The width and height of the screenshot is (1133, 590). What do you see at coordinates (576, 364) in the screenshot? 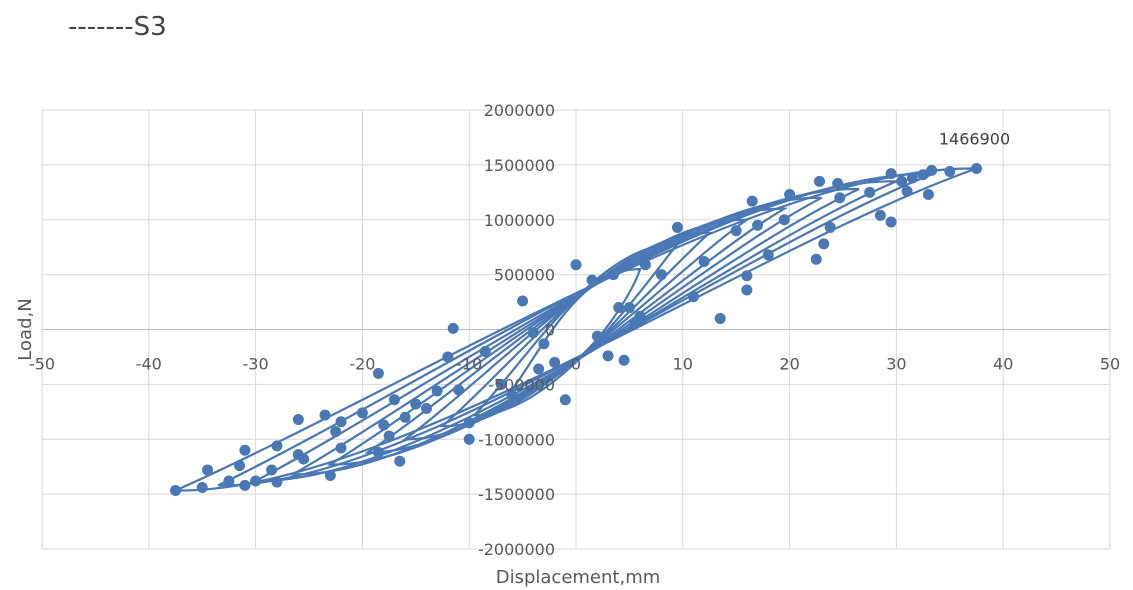
I see `x-tick-label-5: 0` at bounding box center [576, 364].